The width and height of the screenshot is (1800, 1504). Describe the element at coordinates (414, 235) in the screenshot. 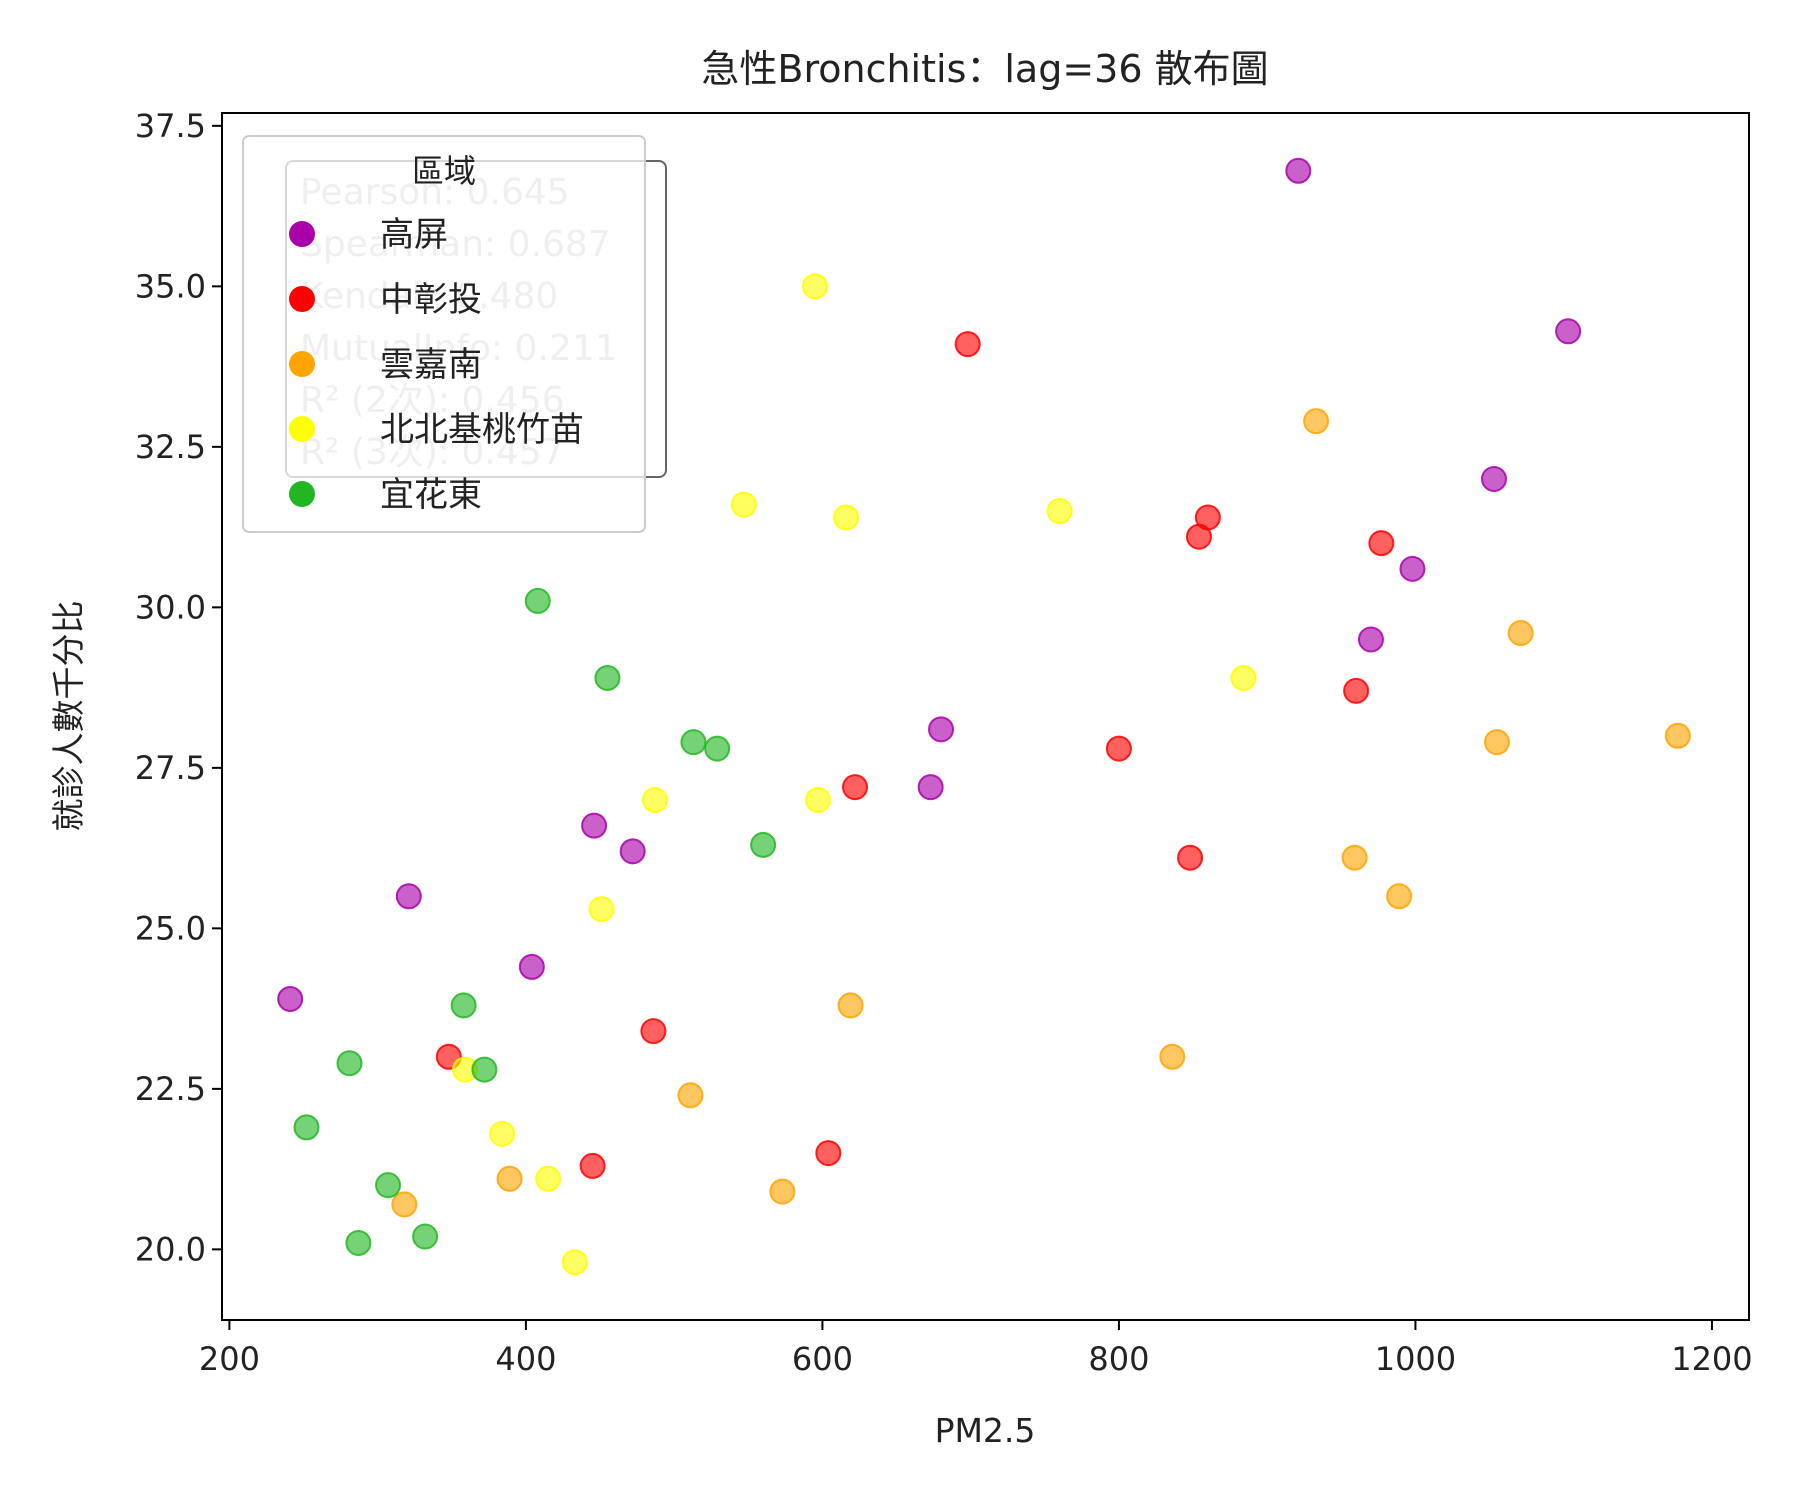

I see `legend-label: 高屏` at that location.